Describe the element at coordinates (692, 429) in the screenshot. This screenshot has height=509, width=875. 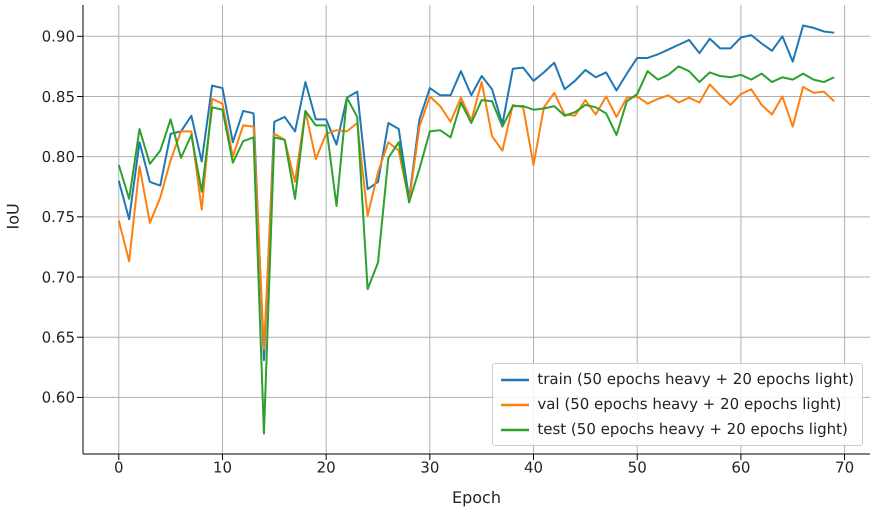
I see `legend-label: test (50 epochs heavy + 20 epochs light)` at that location.